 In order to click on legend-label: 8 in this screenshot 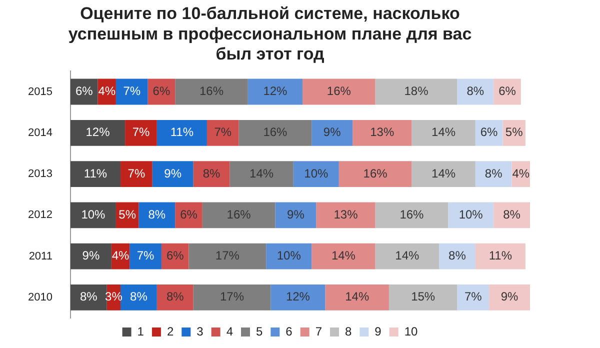, I will do `click(348, 331)`.